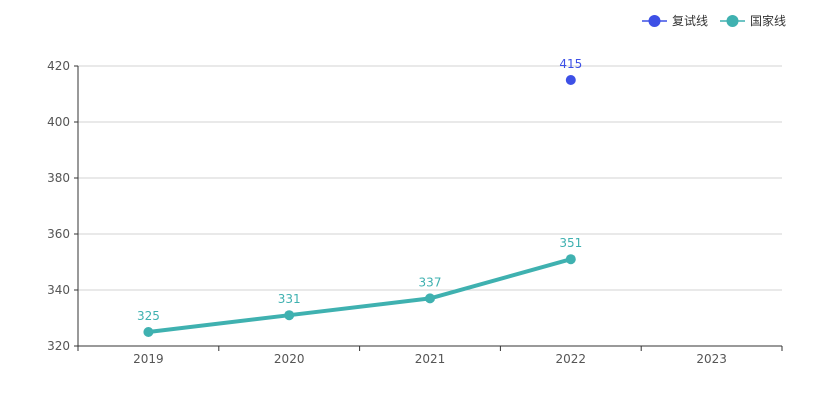 The width and height of the screenshot is (823, 400). I want to click on y-axis: 320 340 360 380 400 420, so click(63, 206).